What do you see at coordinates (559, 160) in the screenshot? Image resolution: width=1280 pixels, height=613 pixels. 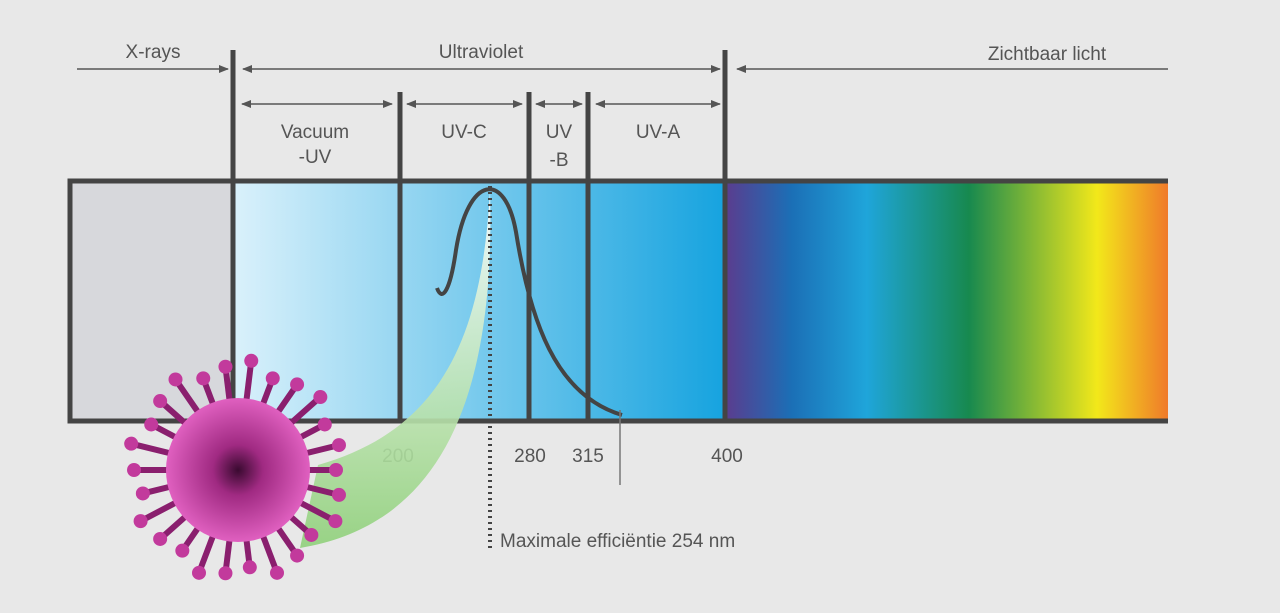 I see `band-label: -B` at bounding box center [559, 160].